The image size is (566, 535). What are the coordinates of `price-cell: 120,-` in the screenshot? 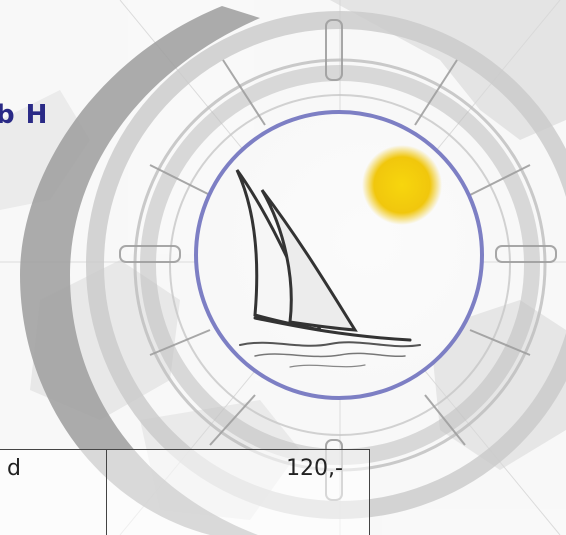 It's located at (238, 492).